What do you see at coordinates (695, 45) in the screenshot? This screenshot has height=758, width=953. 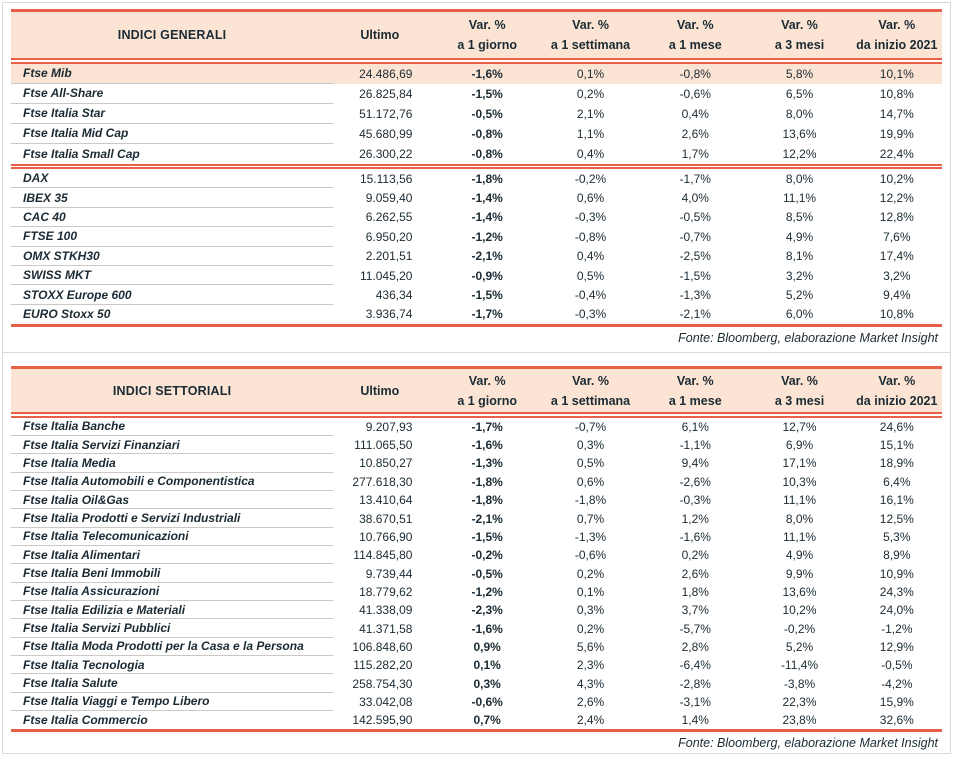 I see `period-label: a 1 mese` at bounding box center [695, 45].